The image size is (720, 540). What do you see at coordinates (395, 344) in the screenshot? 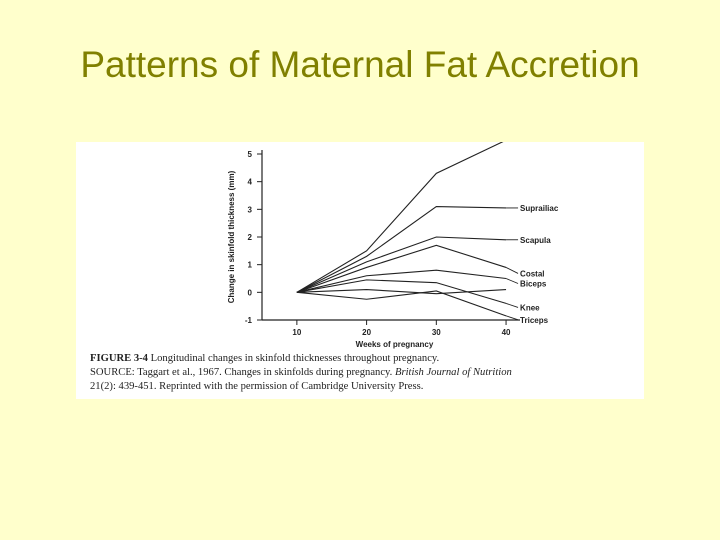
I see `x-axis-label: Weeks of pregnancy` at bounding box center [395, 344].